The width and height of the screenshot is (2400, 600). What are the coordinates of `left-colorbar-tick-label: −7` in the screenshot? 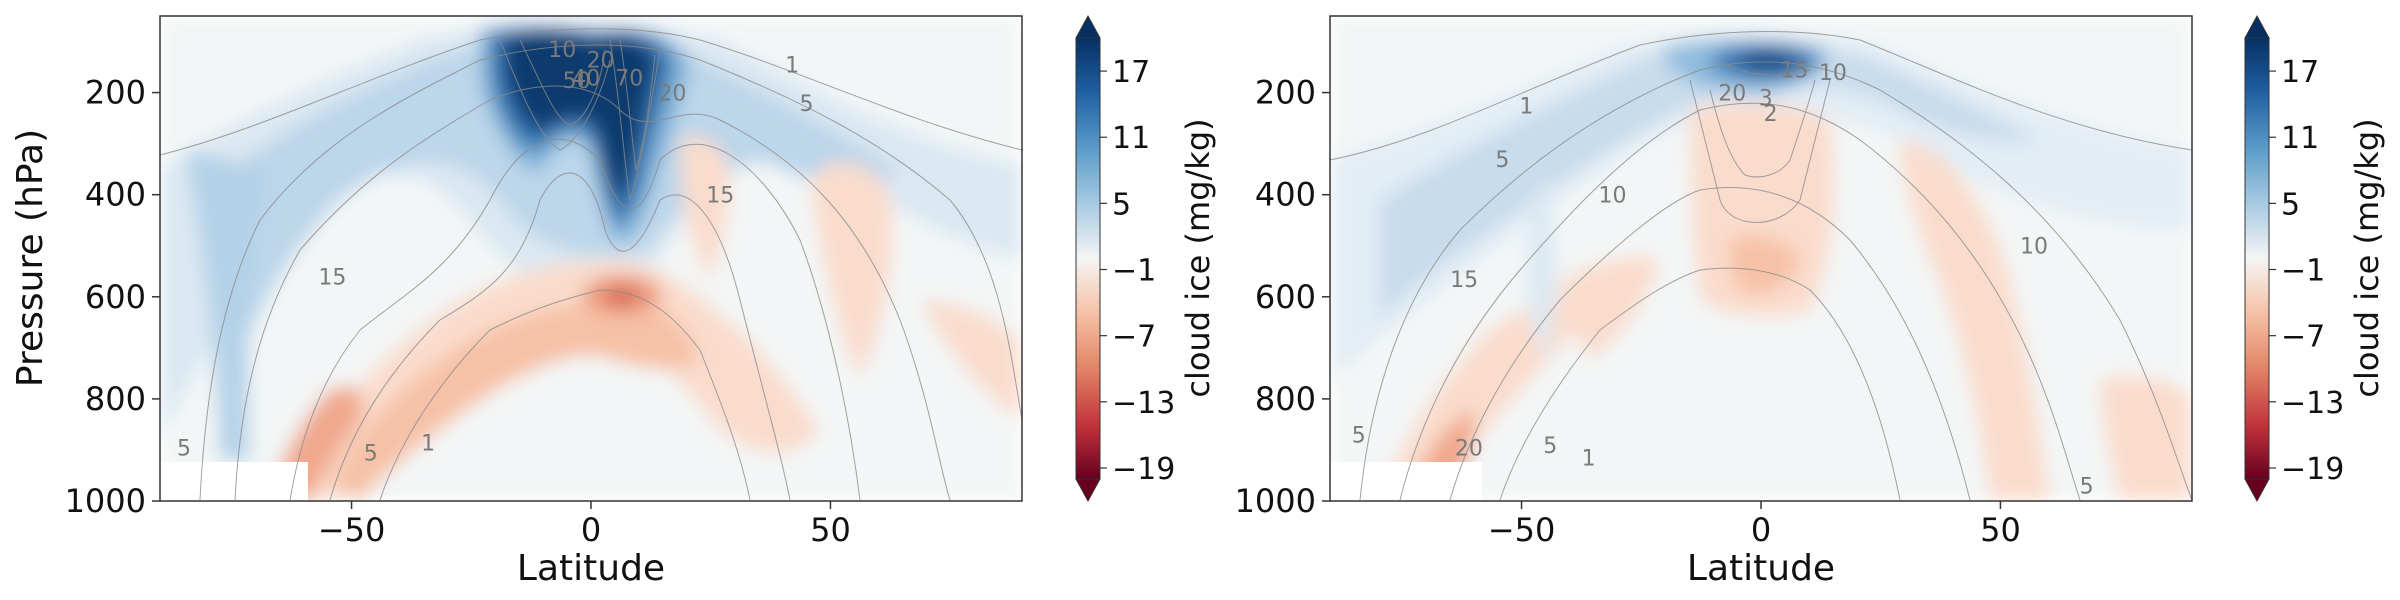 It's located at (1134, 337).